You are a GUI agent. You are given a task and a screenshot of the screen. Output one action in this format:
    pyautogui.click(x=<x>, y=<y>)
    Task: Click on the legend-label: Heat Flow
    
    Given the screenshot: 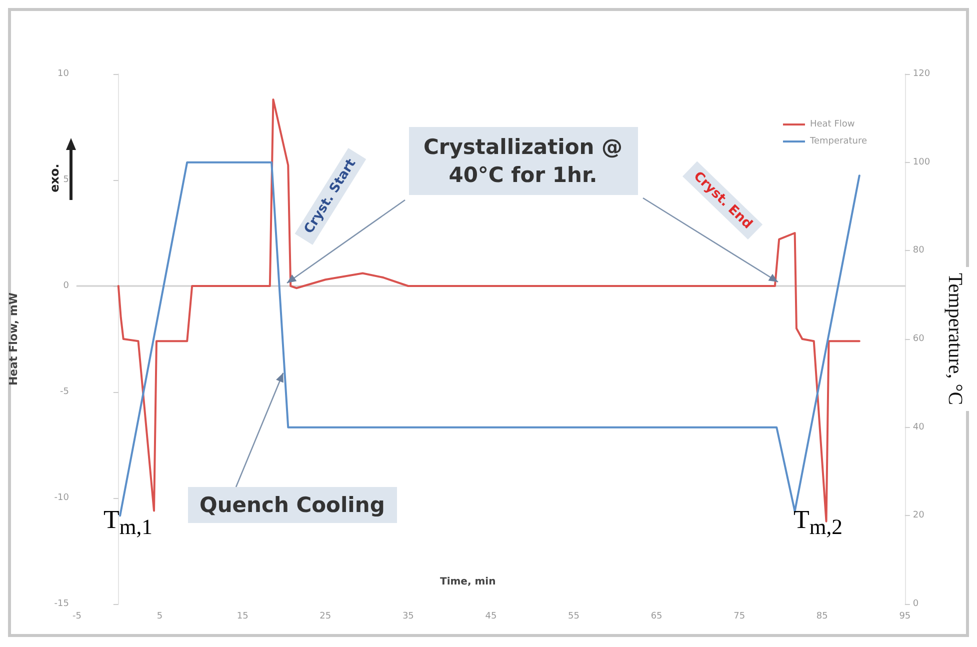 What is the action you would take?
    pyautogui.click(x=832, y=125)
    